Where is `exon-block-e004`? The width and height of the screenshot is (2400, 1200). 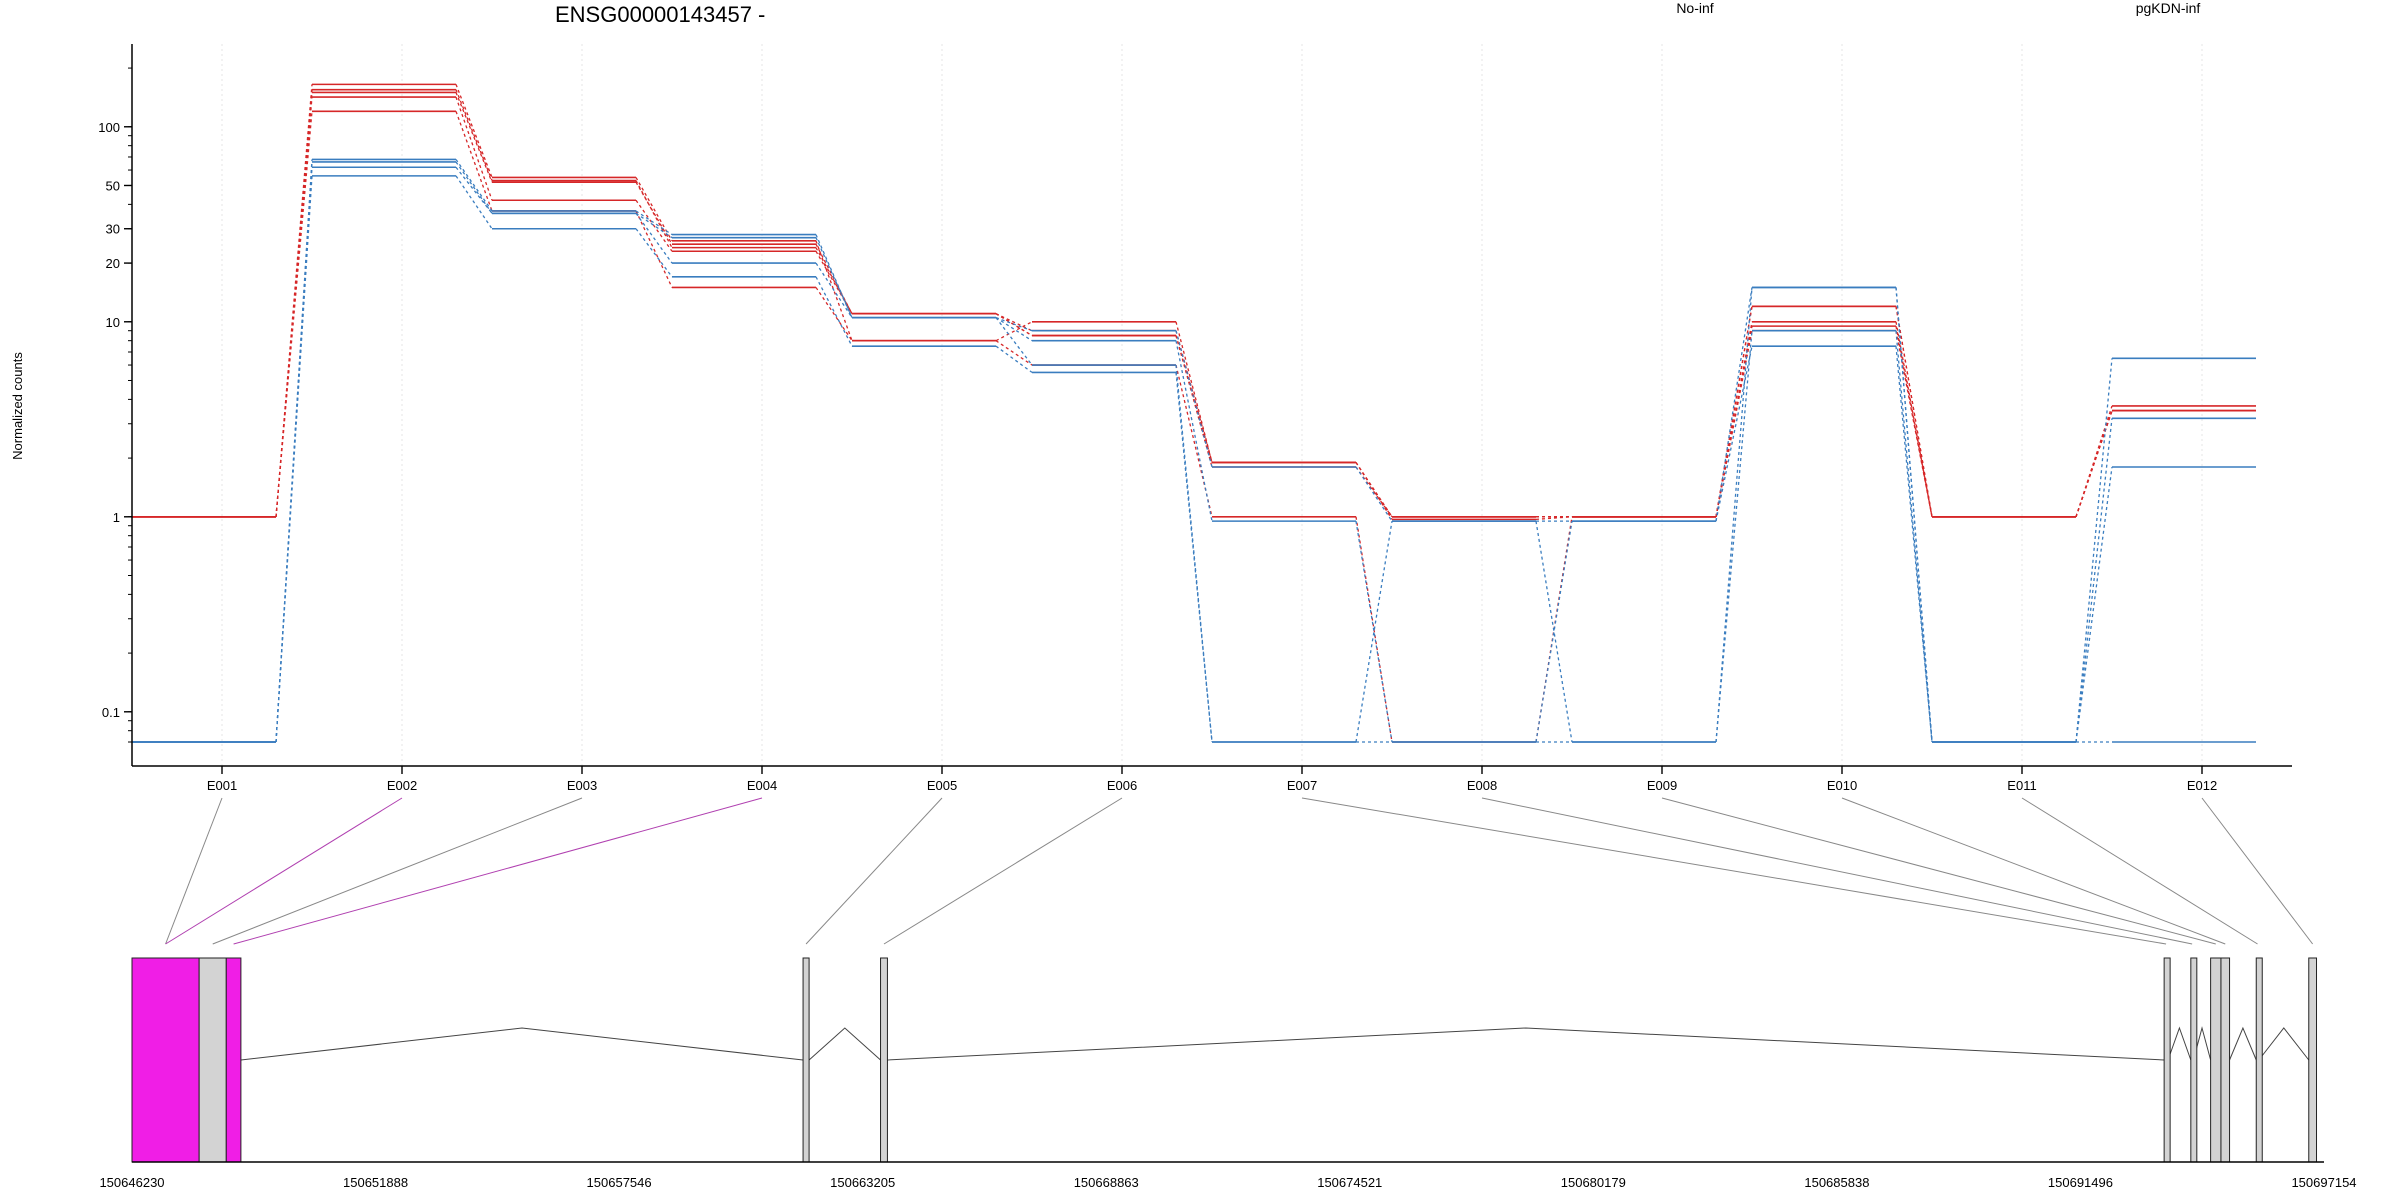
exon-block-e004 is located at coordinates (233, 1060).